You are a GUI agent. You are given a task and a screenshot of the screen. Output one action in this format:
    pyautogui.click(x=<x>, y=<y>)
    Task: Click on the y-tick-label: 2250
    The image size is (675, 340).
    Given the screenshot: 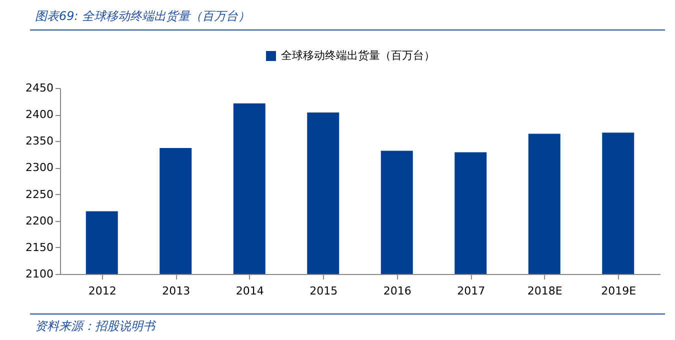 What is the action you would take?
    pyautogui.click(x=40, y=194)
    